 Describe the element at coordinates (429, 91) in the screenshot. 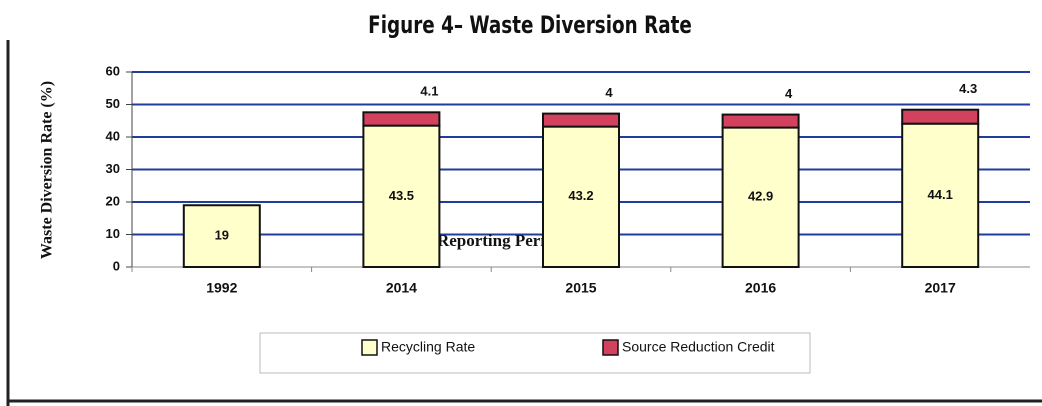

I see `data-label: 4.1` at that location.